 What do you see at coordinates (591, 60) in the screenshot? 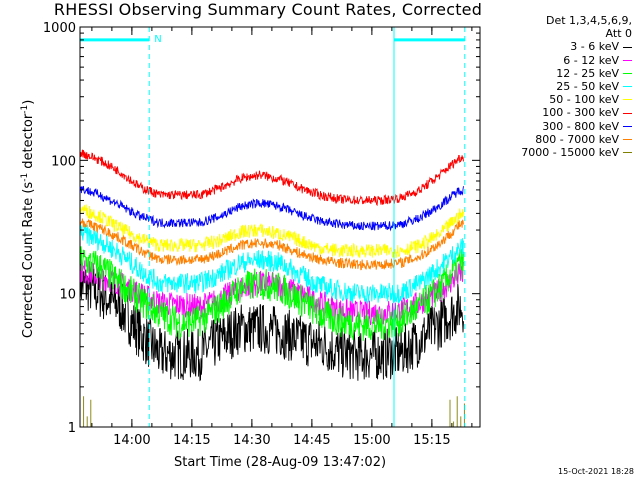
I see `legend-entry-label: 6 - 12 keV` at bounding box center [591, 60].